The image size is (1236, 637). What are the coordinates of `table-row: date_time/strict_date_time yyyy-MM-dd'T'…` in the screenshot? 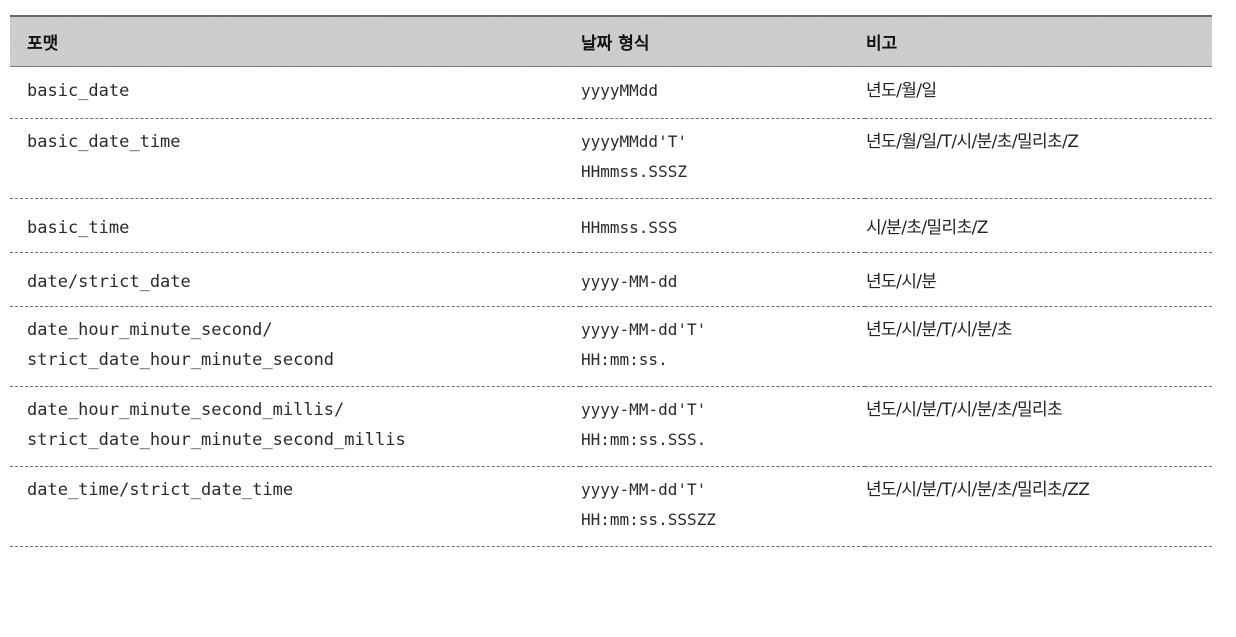 It's located at (611, 506).